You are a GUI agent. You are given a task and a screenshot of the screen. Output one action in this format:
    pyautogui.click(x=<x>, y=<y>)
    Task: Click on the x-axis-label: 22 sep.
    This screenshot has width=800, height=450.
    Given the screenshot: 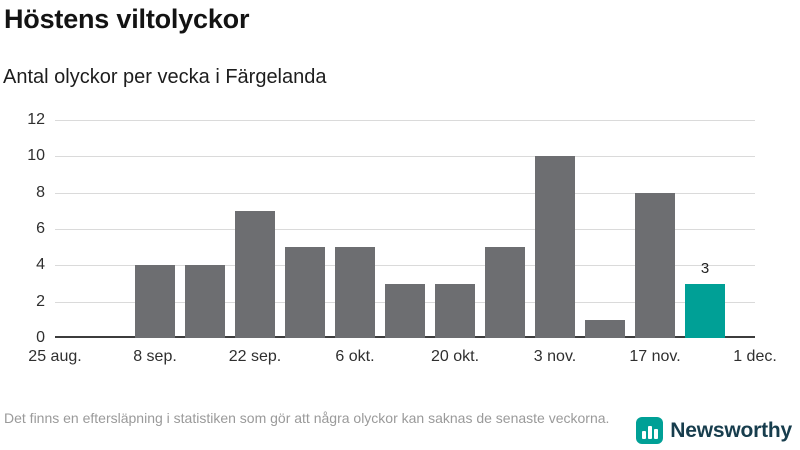 What is the action you would take?
    pyautogui.click(x=255, y=356)
    